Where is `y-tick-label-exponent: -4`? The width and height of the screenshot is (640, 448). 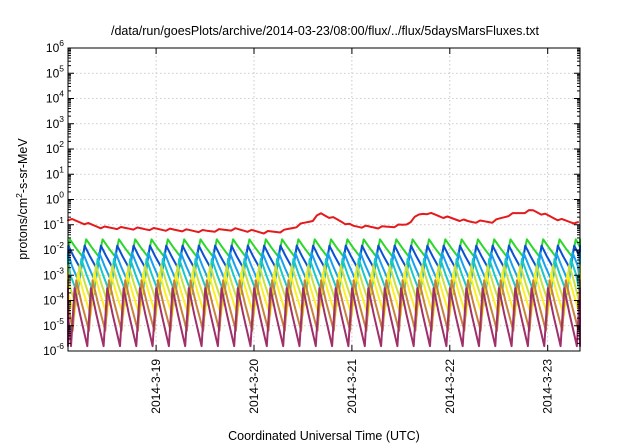
y-tick-label-exponent: -4 is located at coordinates (60, 296).